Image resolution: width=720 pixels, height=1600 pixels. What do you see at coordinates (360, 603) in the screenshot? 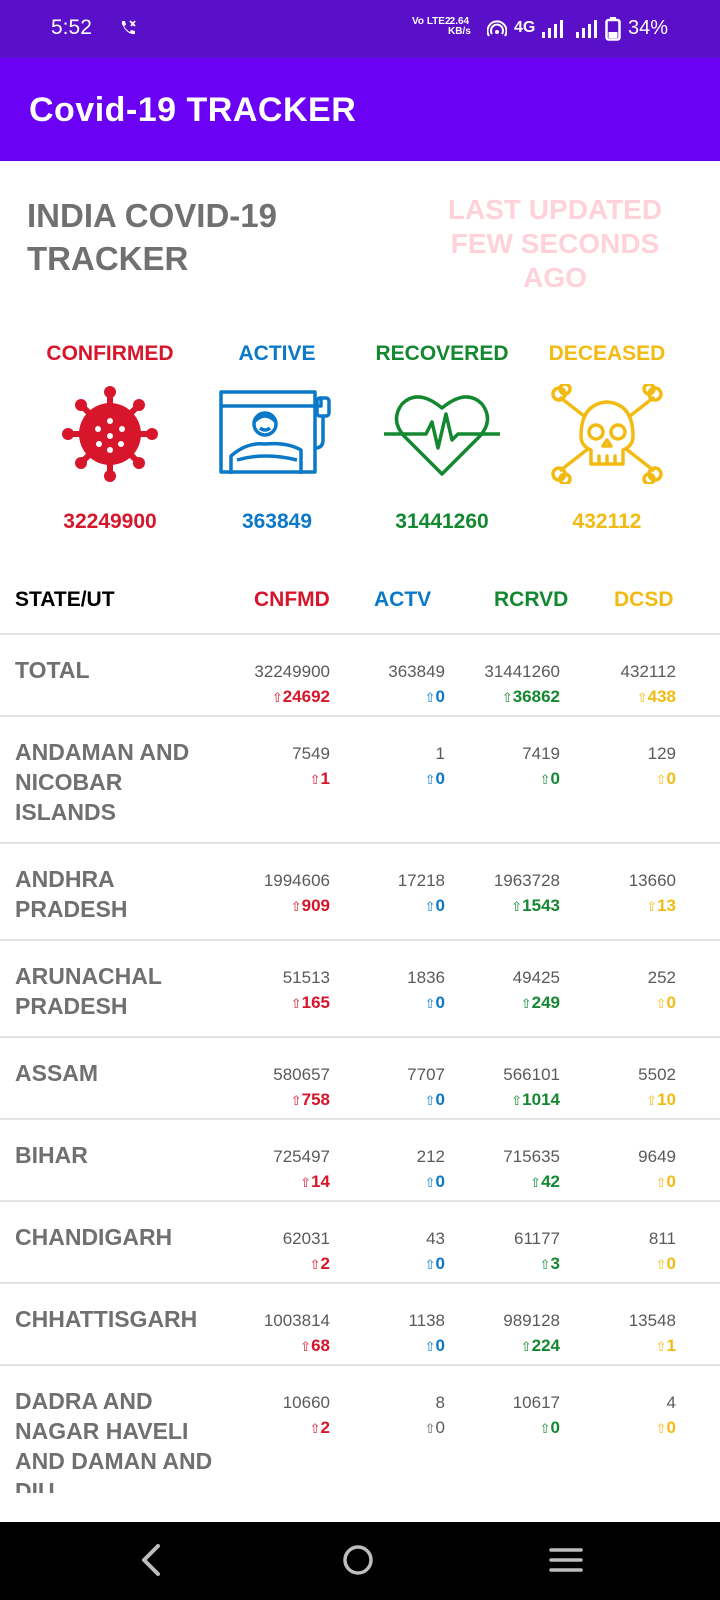
I see `table-header: STATE/UT CNFMD ACTV RCRVD DCSD` at bounding box center [360, 603].